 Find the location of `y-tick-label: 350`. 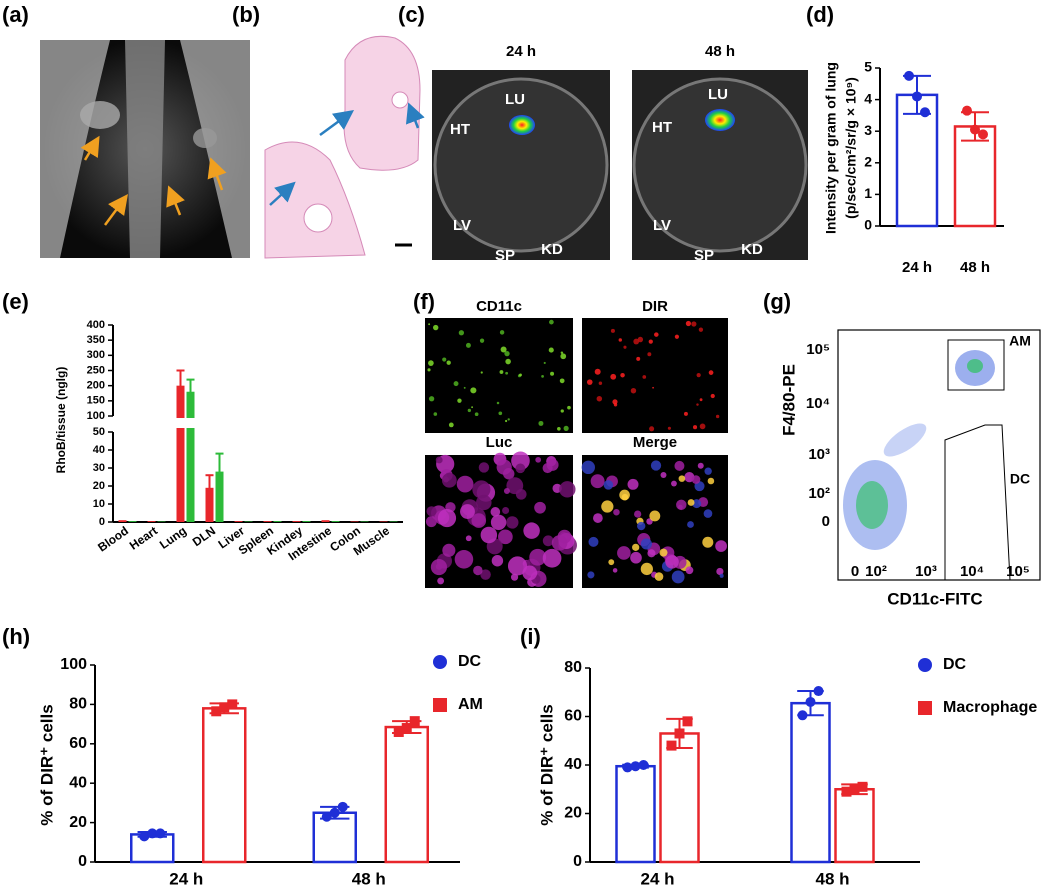

y-tick-label: 350 is located at coordinates (96, 340).